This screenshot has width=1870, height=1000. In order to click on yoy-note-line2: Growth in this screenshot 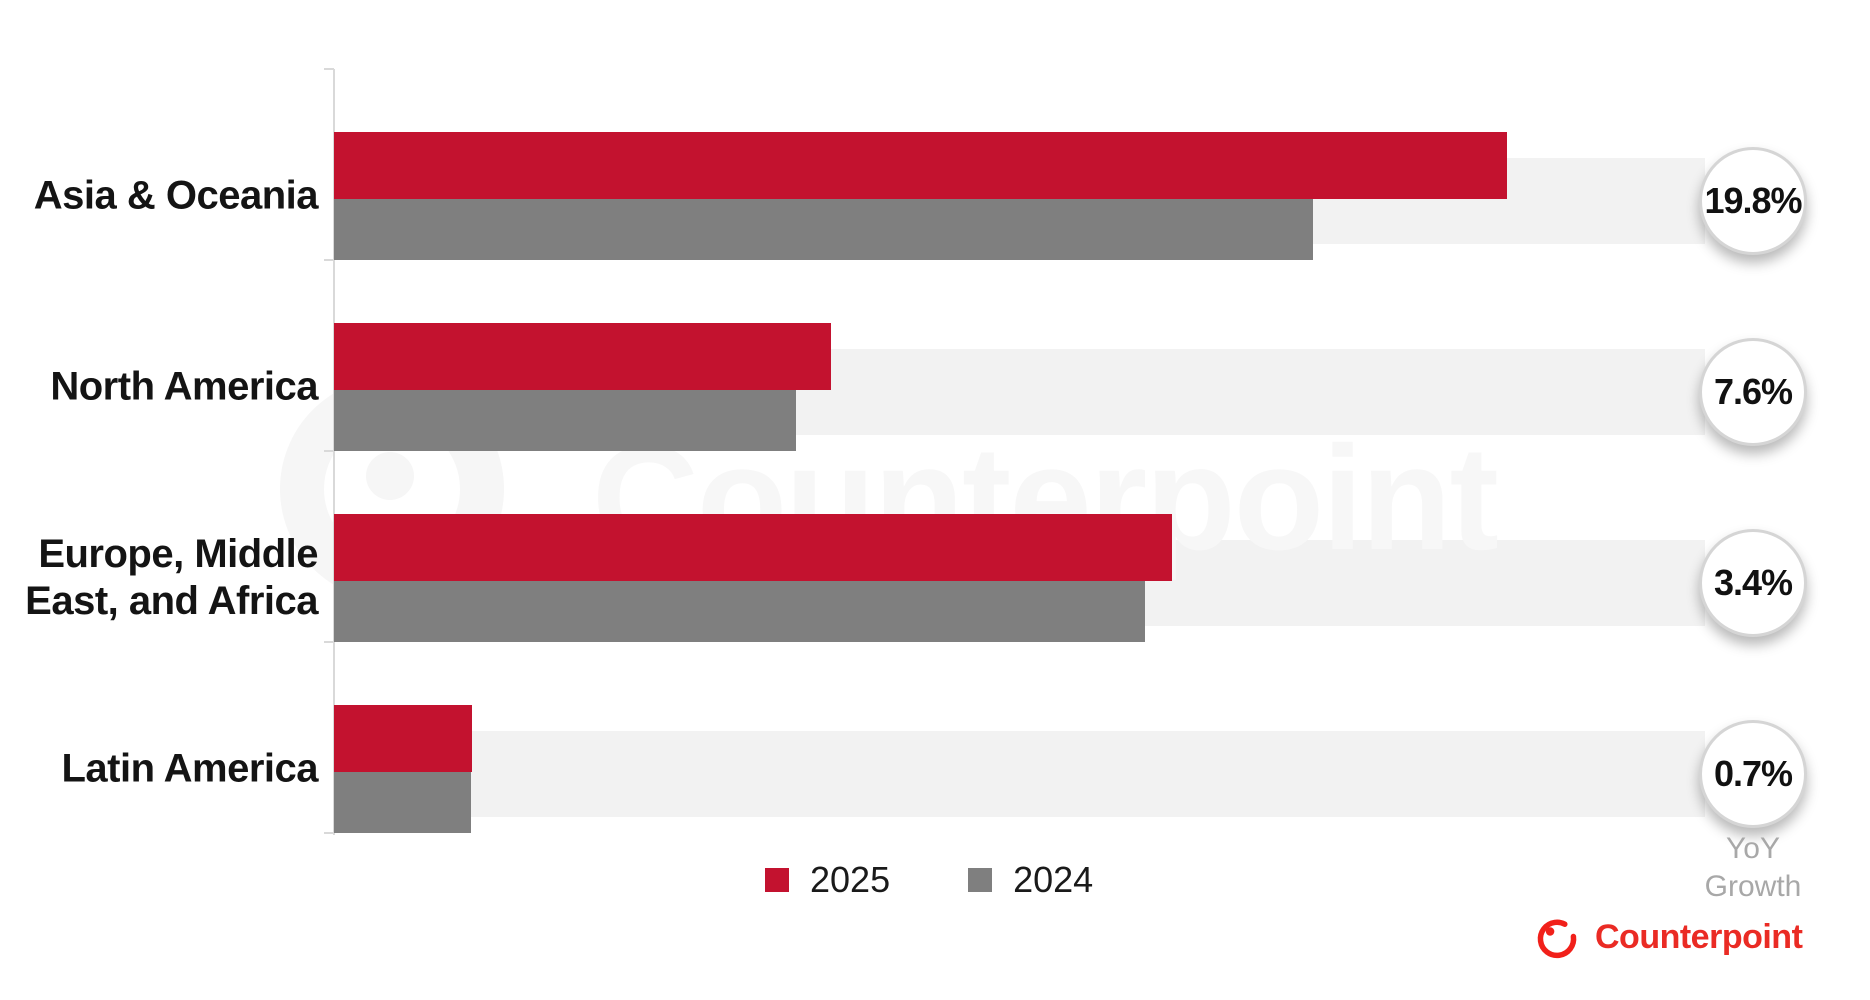, I will do `click(1753, 886)`.